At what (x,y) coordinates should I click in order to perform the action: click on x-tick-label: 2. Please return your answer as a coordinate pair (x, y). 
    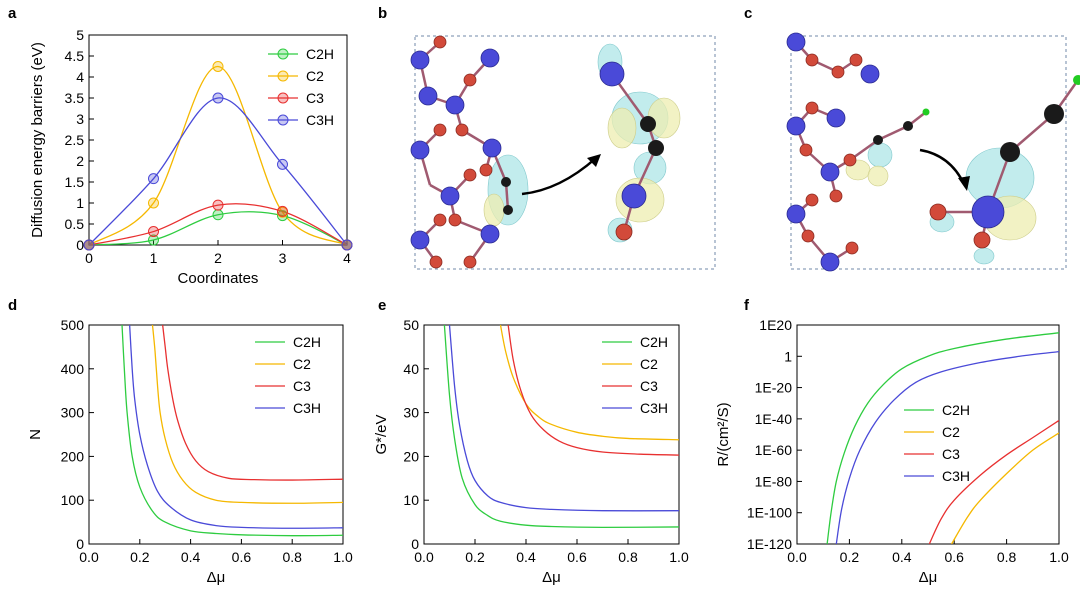
    Looking at the image, I should click on (218, 258).